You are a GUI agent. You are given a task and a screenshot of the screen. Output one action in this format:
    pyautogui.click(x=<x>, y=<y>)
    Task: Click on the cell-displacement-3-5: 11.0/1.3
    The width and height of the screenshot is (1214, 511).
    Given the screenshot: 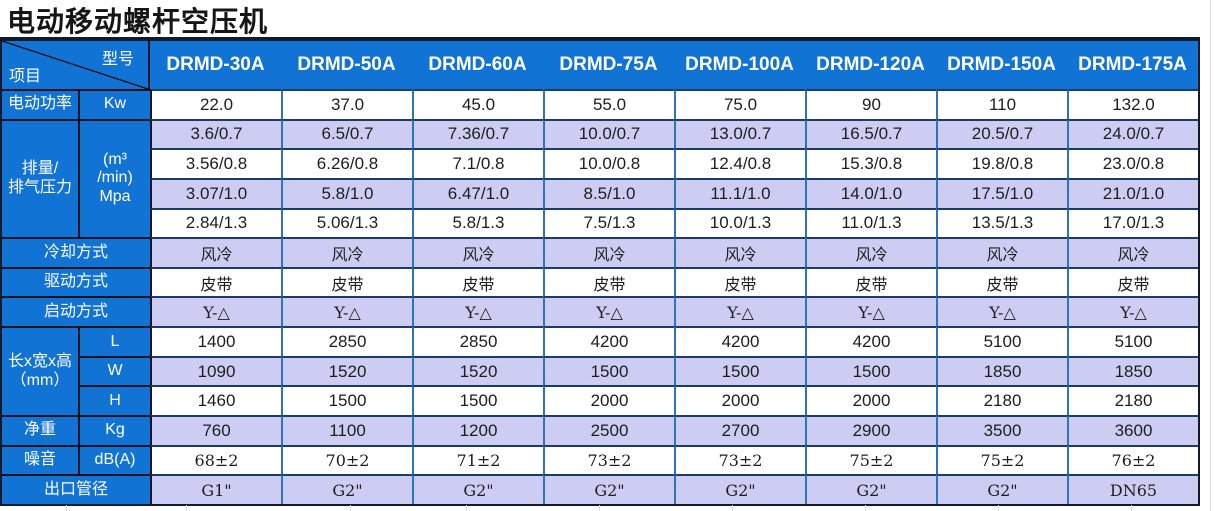 What is the action you would take?
    pyautogui.click(x=870, y=222)
    